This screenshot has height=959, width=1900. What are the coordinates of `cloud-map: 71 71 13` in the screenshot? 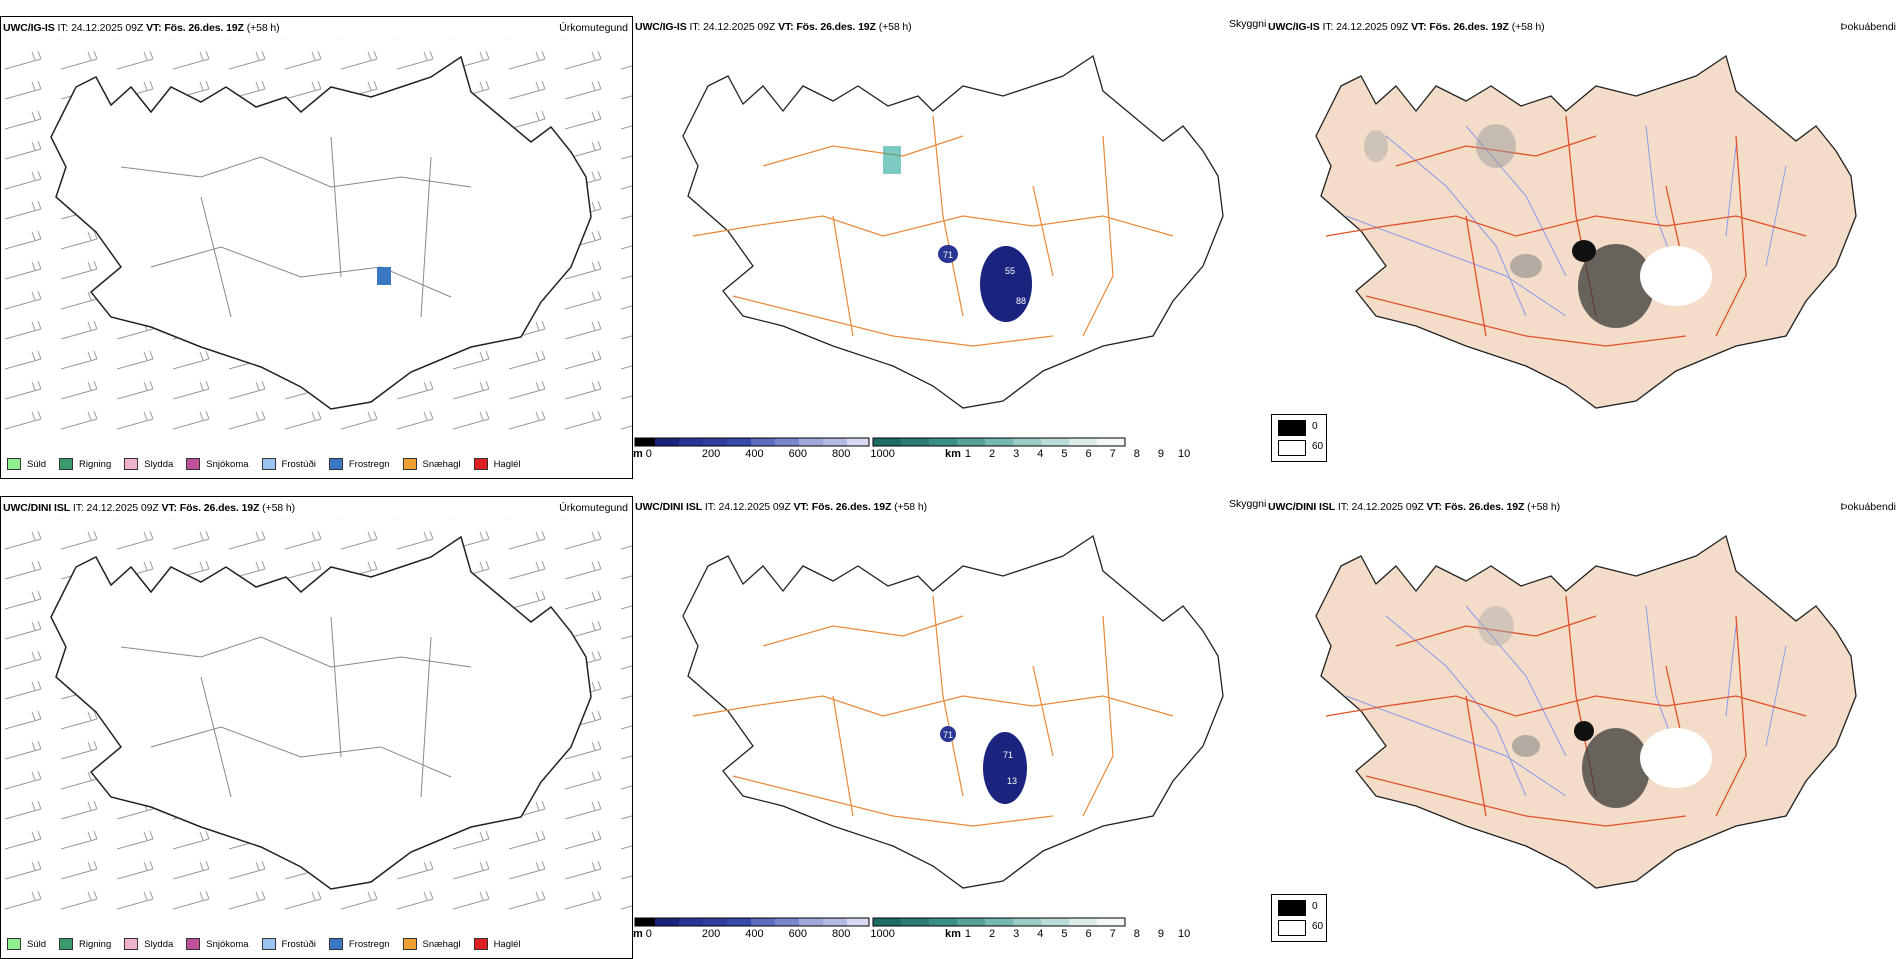 It's located at (929, 730).